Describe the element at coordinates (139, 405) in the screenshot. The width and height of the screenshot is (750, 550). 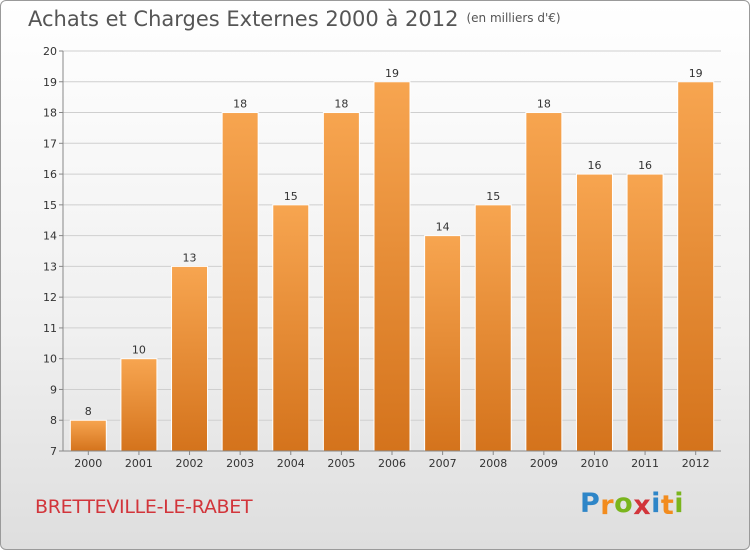
I see `bar-2001` at that location.